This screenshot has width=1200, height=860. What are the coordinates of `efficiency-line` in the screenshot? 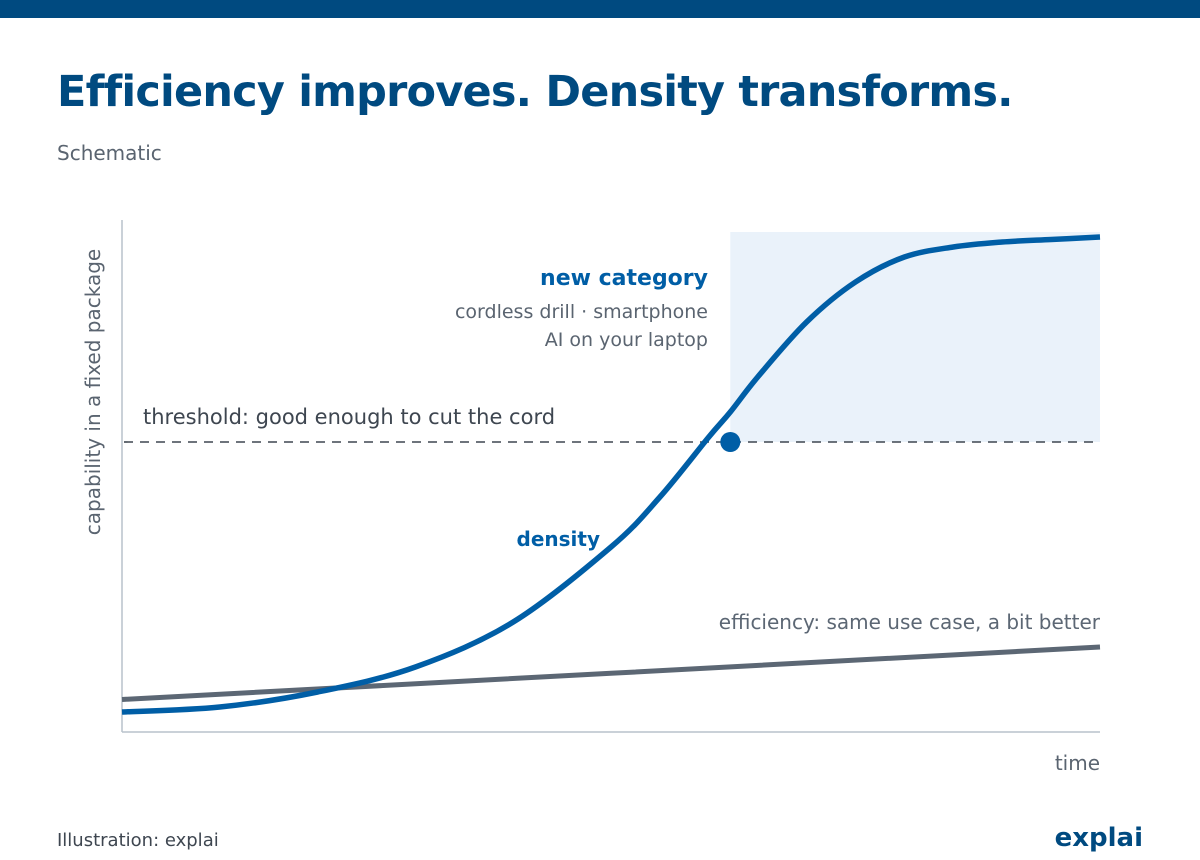 It's located at (611, 673).